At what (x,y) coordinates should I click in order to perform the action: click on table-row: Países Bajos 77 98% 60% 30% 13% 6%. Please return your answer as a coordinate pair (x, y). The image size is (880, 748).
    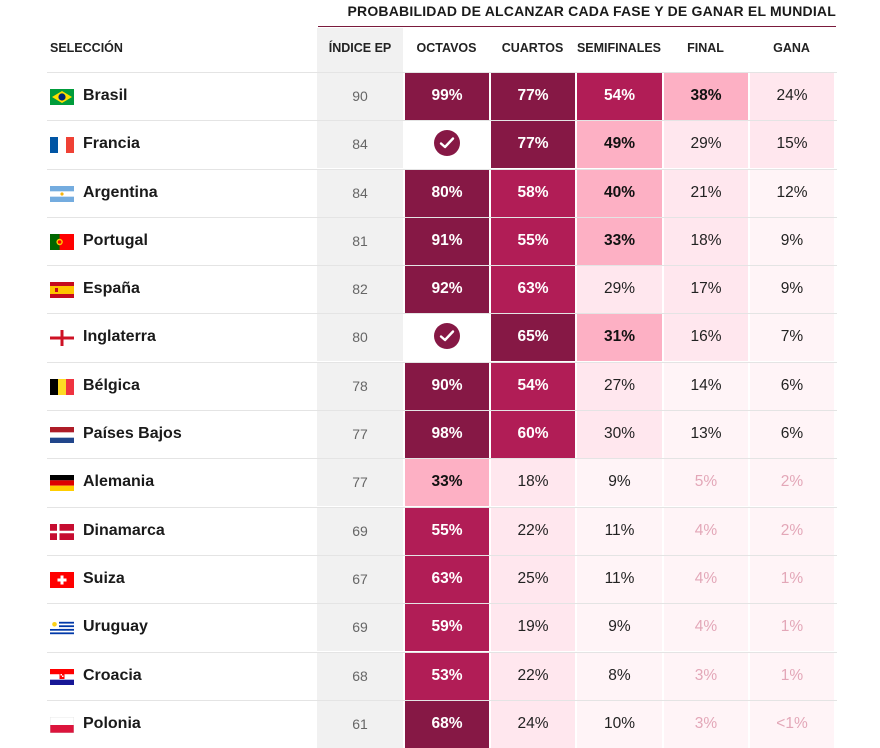
    Looking at the image, I should click on (442, 434).